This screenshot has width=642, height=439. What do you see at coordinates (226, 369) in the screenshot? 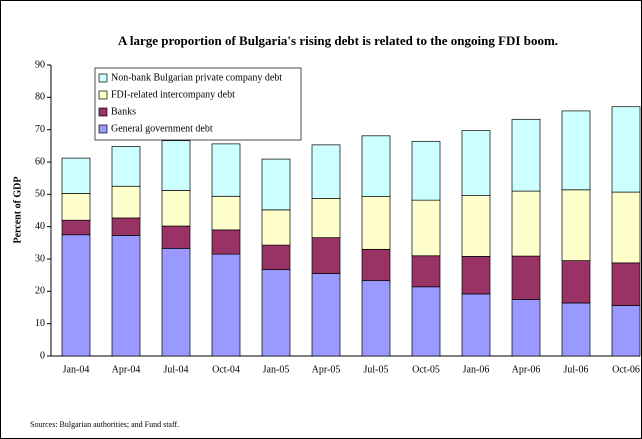
I see `x-tick-label: Oct-04` at bounding box center [226, 369].